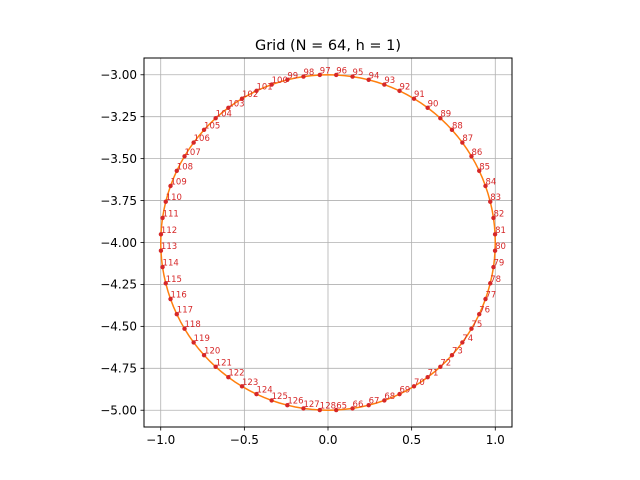 The width and height of the screenshot is (640, 480). I want to click on grid-point-label: 104, so click(224, 115).